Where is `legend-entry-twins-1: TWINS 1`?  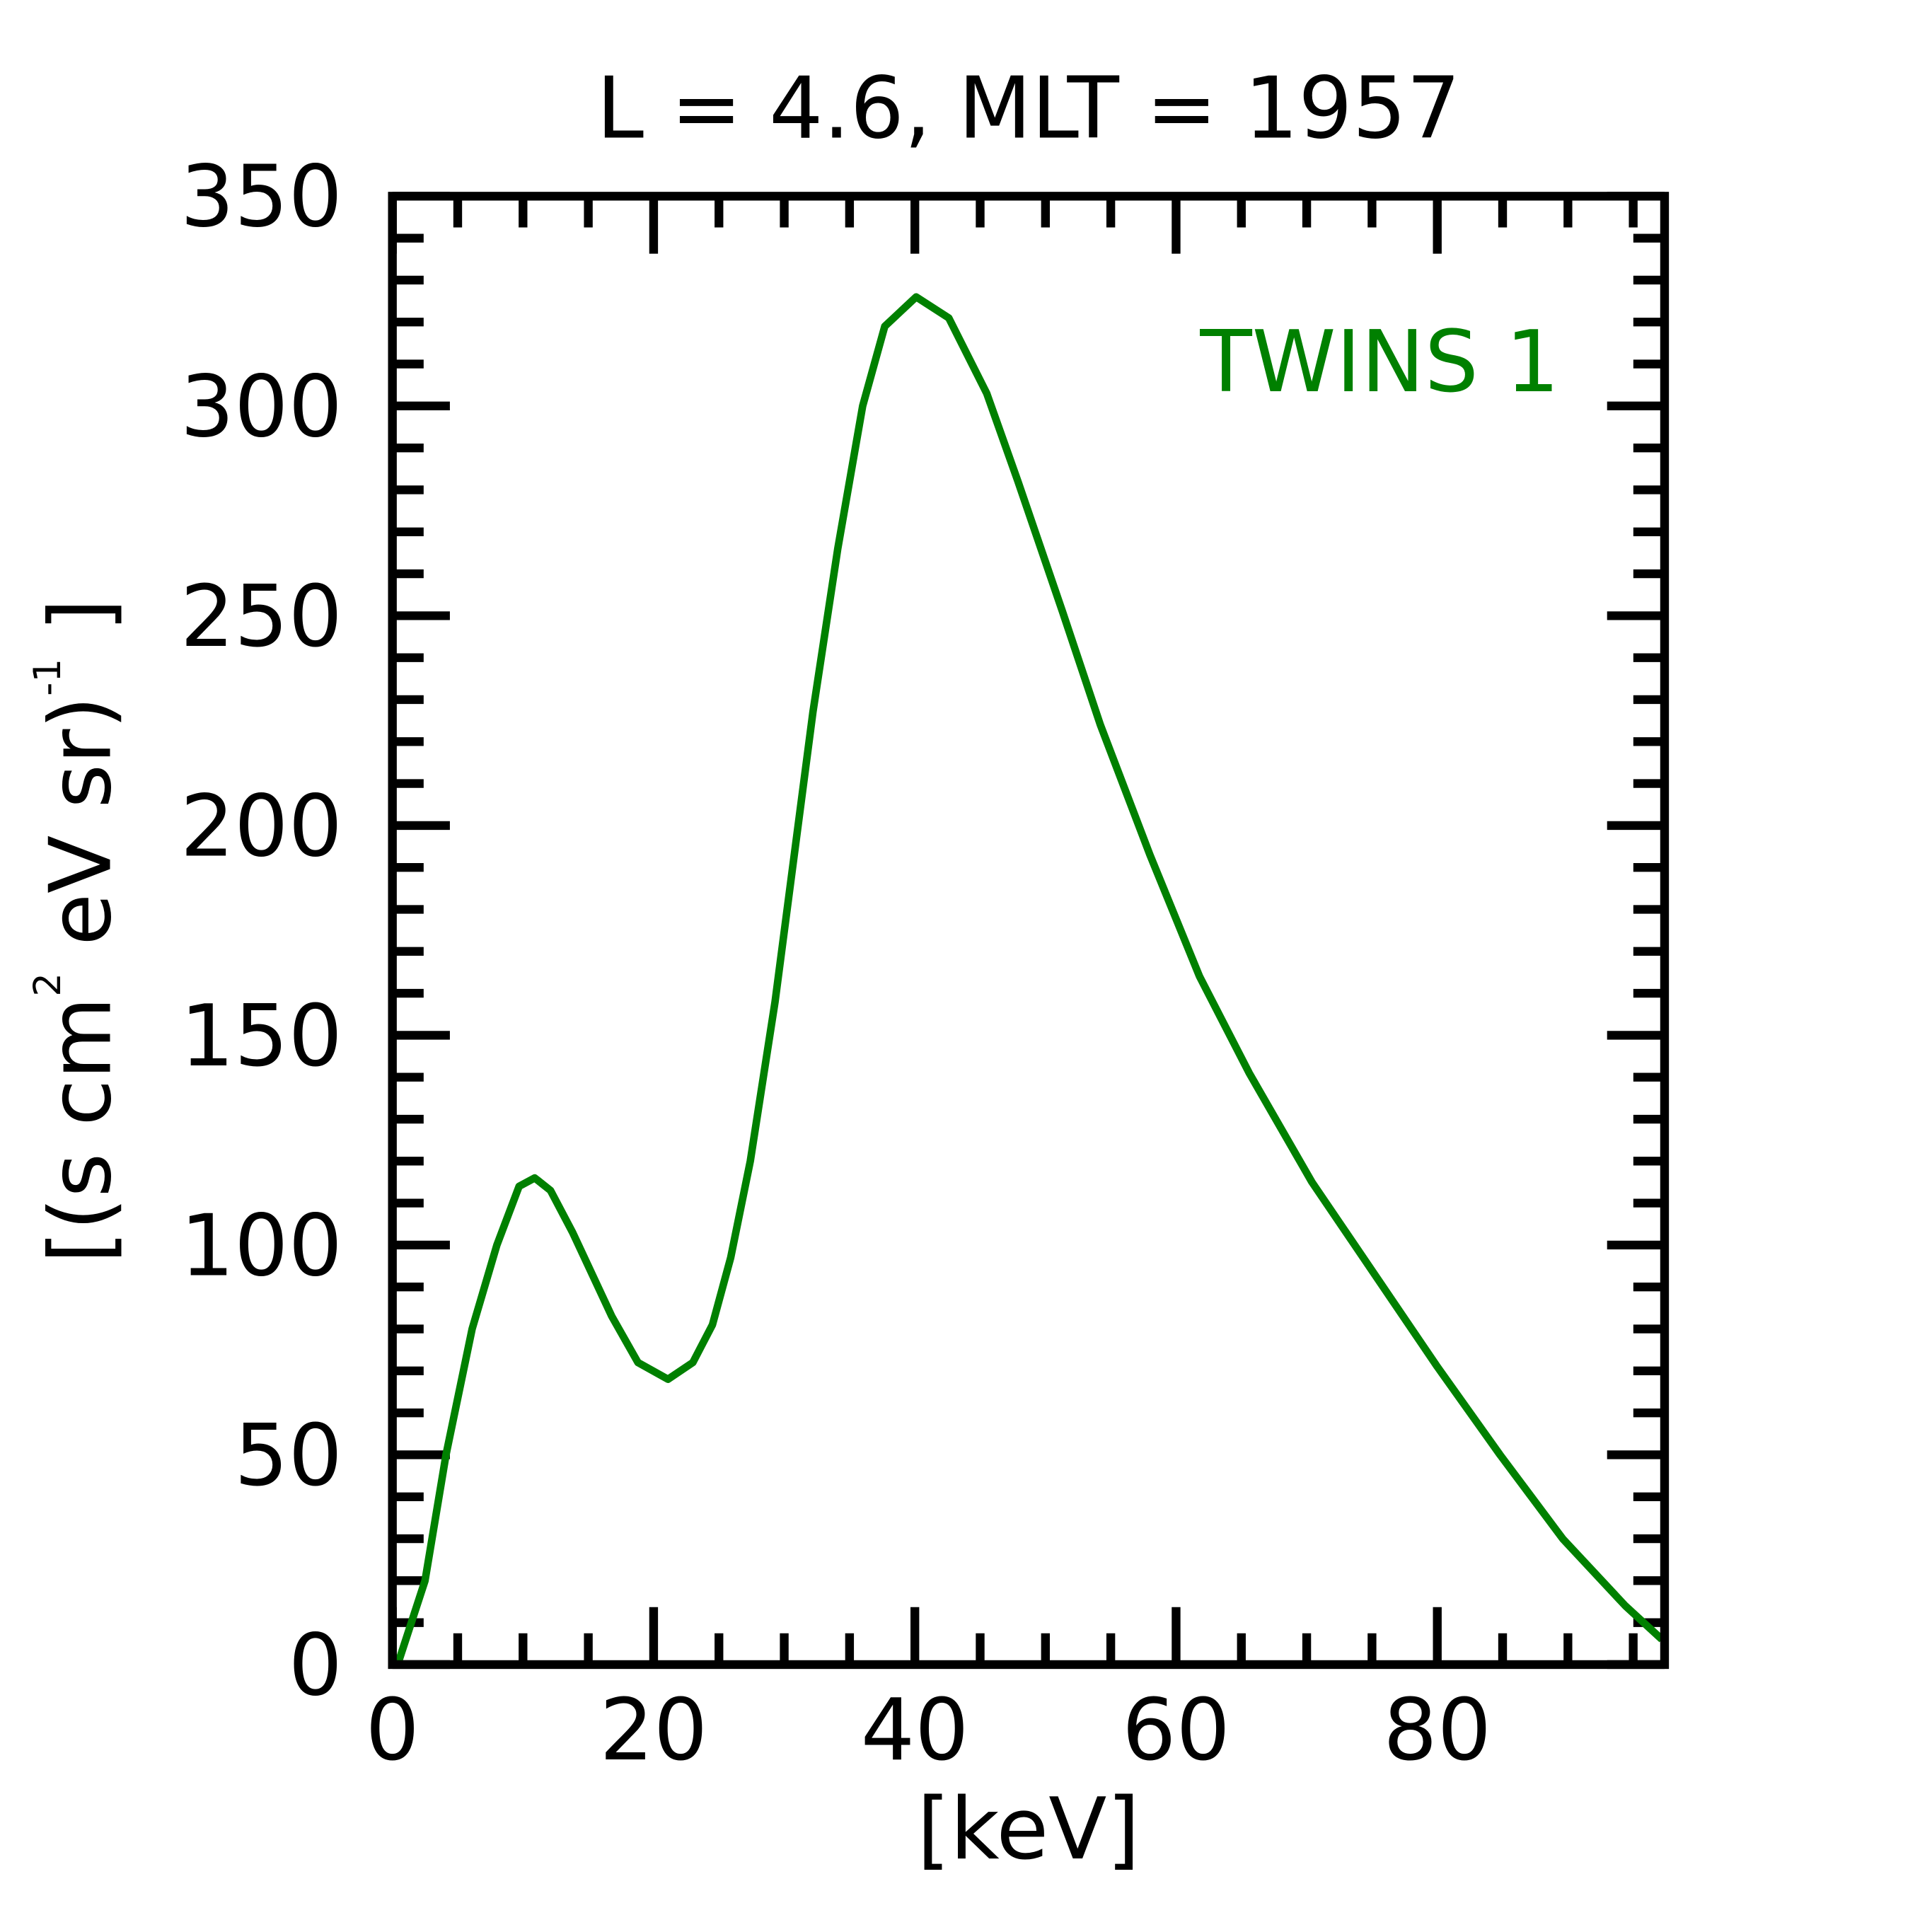
legend-entry-twins-1: TWINS 1 is located at coordinates (1379, 362).